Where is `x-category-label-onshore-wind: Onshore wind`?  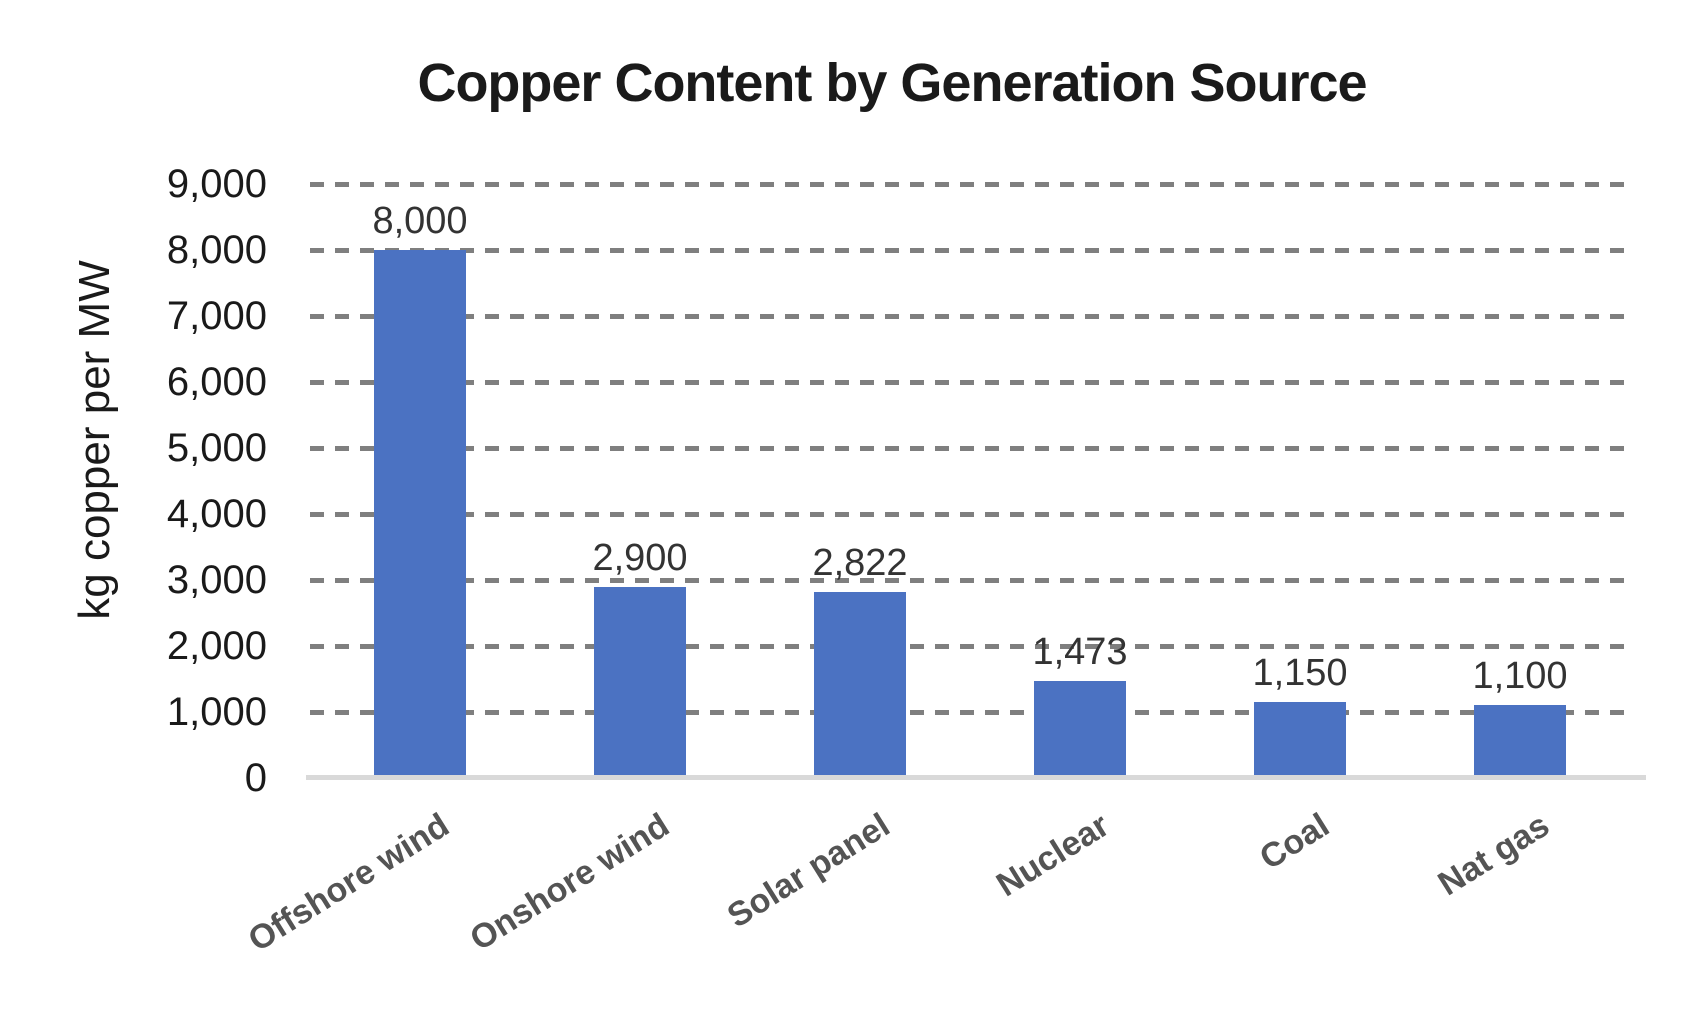
x-category-label-onshore-wind: Onshore wind is located at coordinates (570, 882).